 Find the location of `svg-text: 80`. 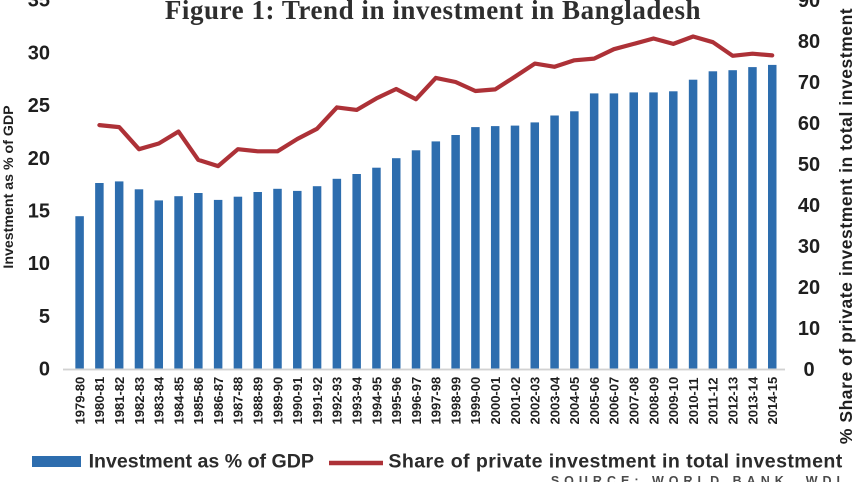

svg-text: 80 is located at coordinates (809, 42).